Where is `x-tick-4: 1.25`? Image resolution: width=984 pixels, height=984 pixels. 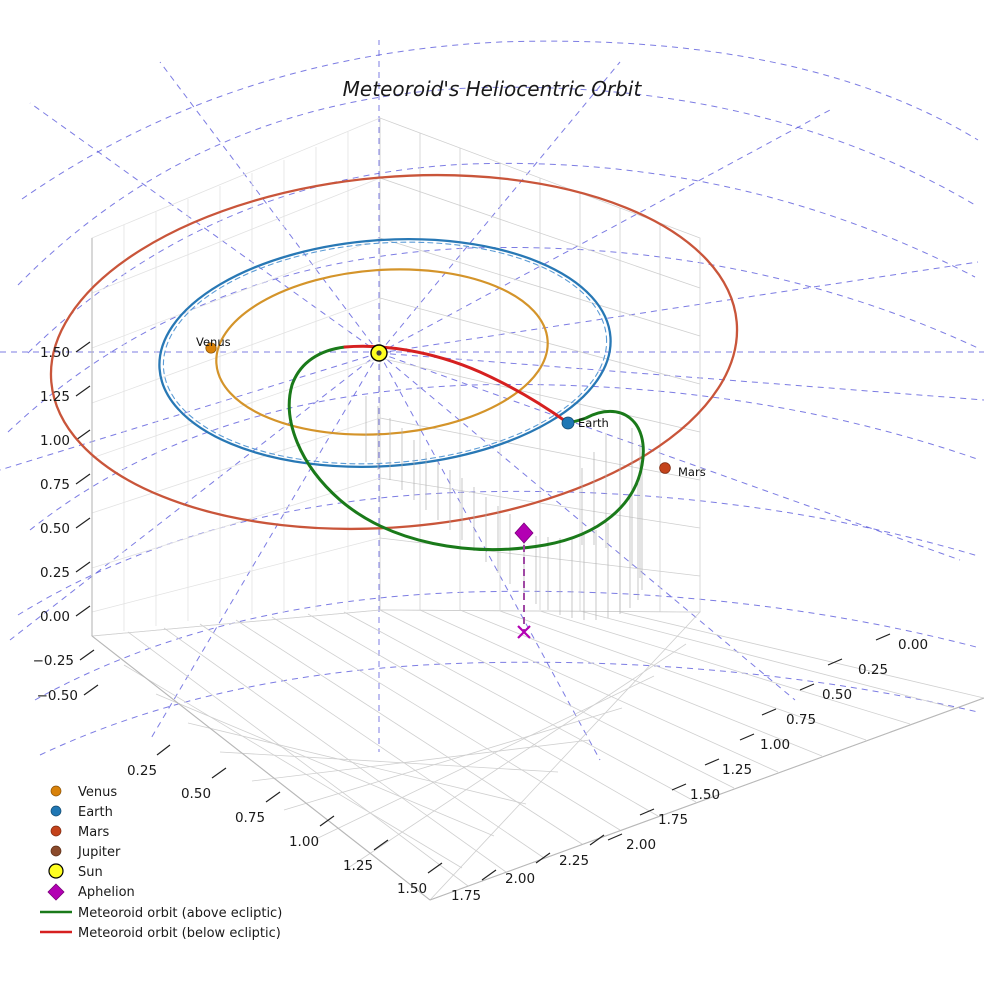 x-tick-4: 1.25 is located at coordinates (358, 866).